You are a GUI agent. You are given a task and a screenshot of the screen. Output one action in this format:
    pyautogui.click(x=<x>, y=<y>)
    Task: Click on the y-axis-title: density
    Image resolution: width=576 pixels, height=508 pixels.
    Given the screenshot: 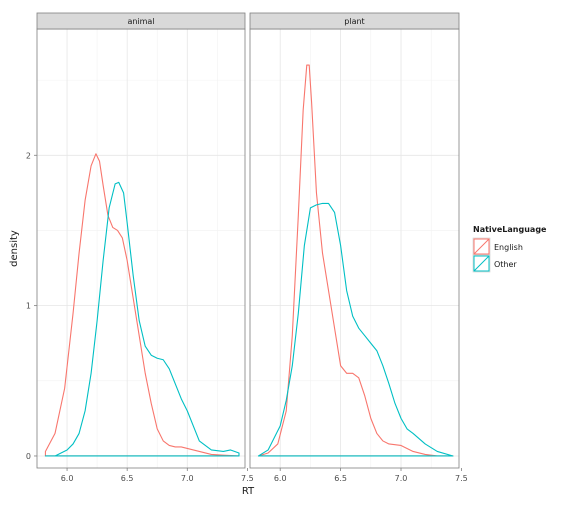 What is the action you would take?
    pyautogui.click(x=14, y=248)
    